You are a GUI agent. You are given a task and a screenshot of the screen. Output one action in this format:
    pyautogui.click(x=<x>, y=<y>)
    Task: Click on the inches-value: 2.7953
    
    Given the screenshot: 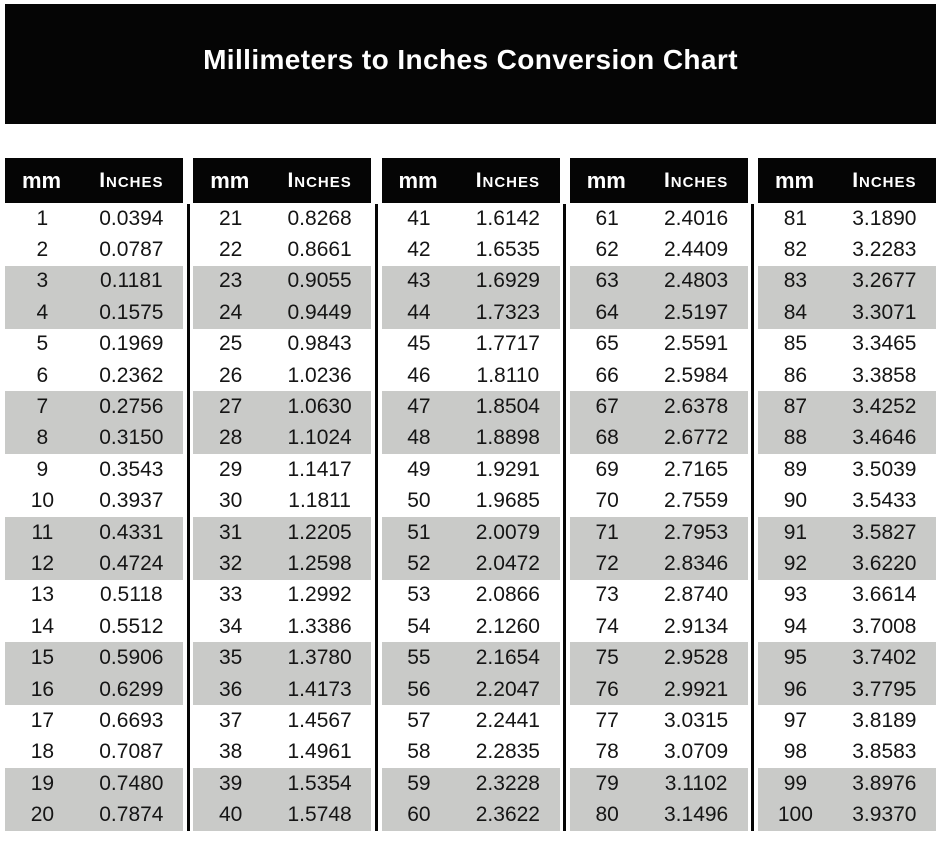 What is the action you would take?
    pyautogui.click(x=696, y=532)
    